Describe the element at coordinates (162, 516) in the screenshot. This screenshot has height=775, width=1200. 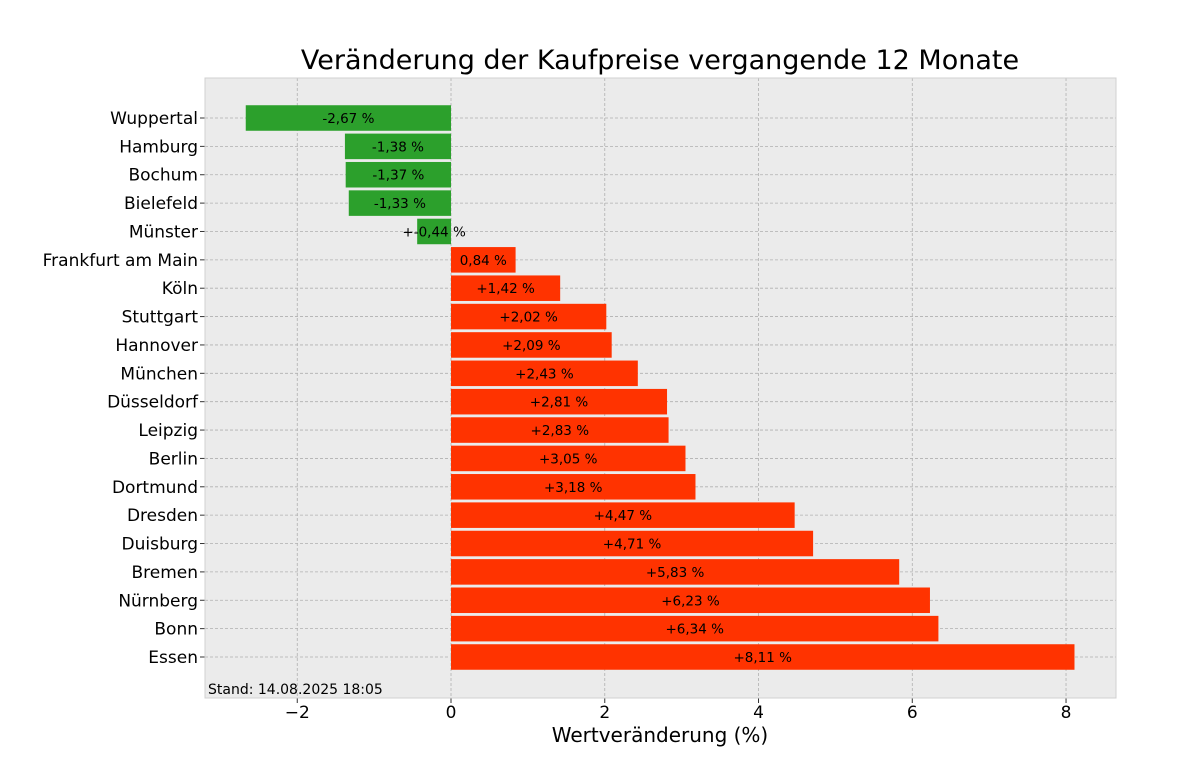
I see `category-label: Dresden` at that location.